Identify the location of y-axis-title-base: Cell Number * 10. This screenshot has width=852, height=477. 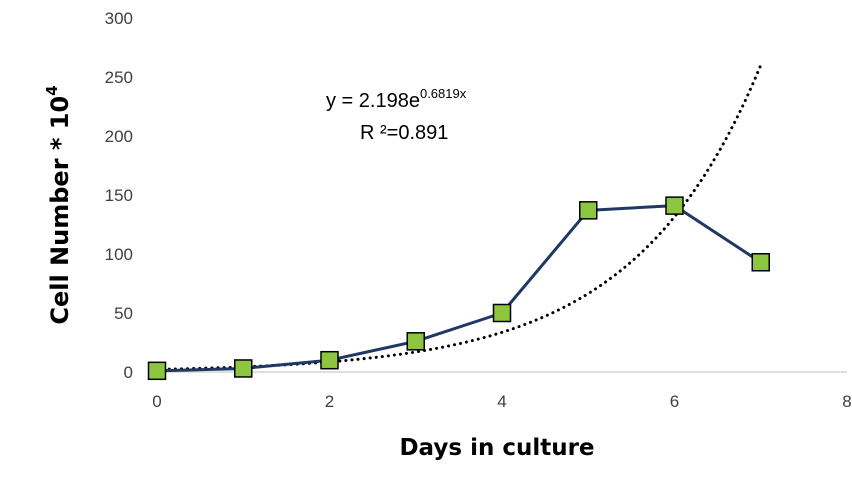
(60, 210).